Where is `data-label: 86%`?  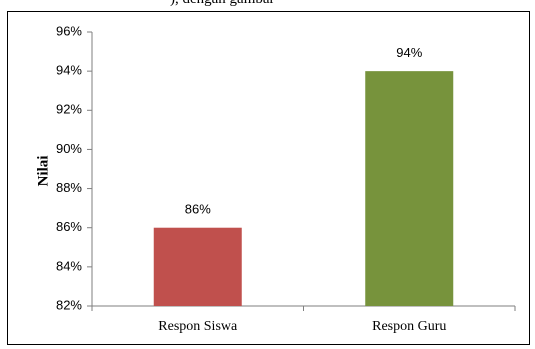
data-label: 86% is located at coordinates (198, 209).